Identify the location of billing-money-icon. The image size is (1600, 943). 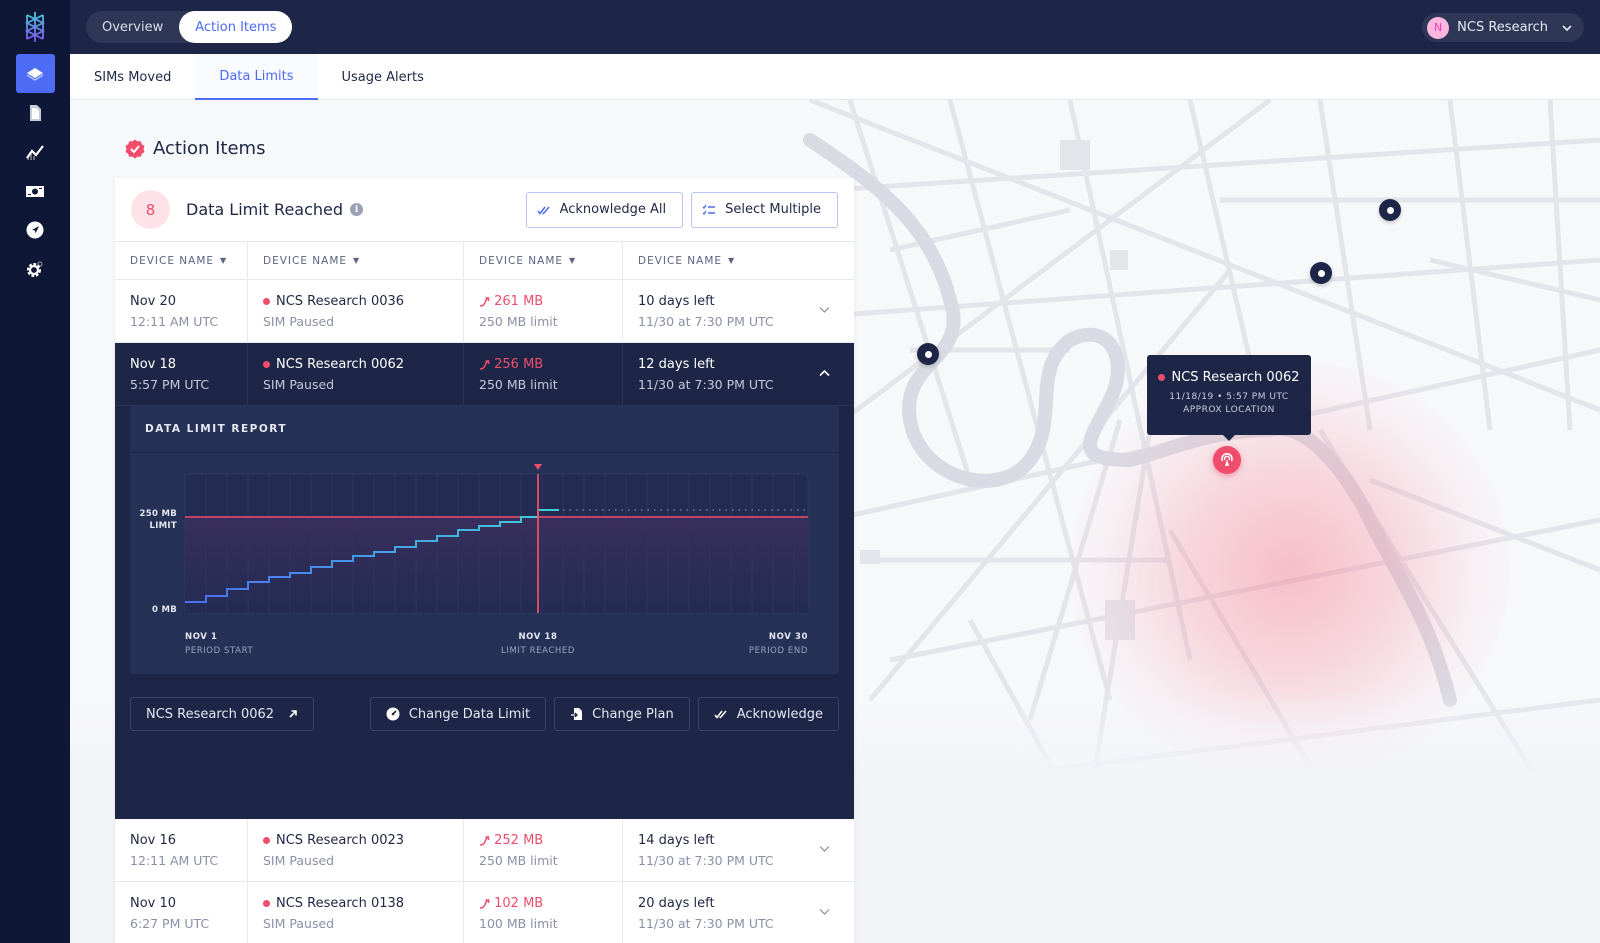
(35, 191).